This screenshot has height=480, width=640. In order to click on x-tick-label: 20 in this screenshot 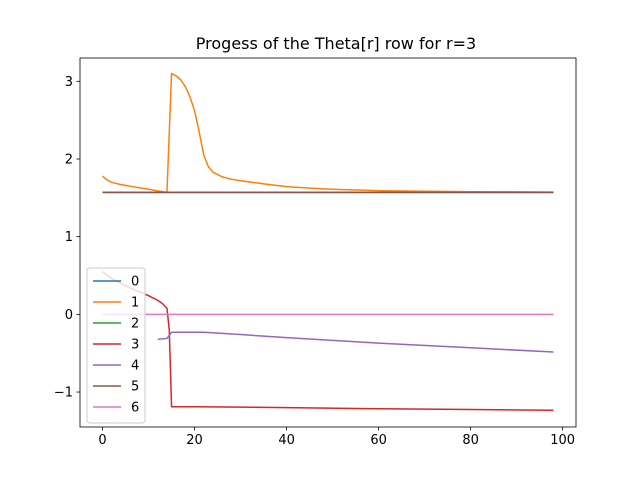, I will do `click(194, 440)`.